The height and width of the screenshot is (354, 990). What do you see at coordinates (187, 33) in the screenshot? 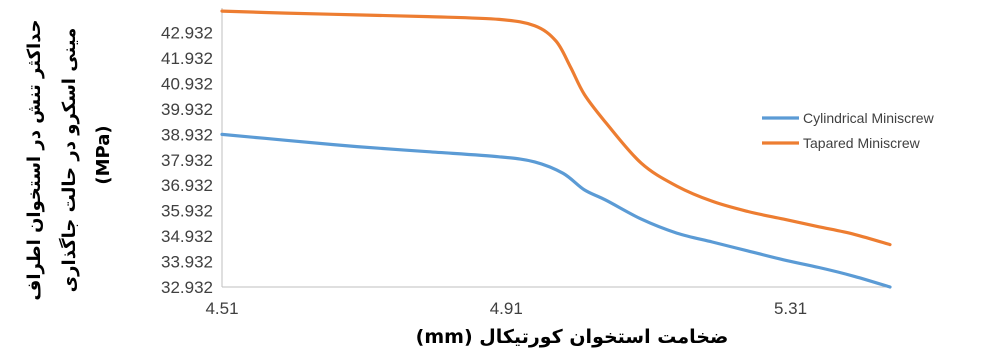
I see `y-tick-label: 42.932` at bounding box center [187, 33].